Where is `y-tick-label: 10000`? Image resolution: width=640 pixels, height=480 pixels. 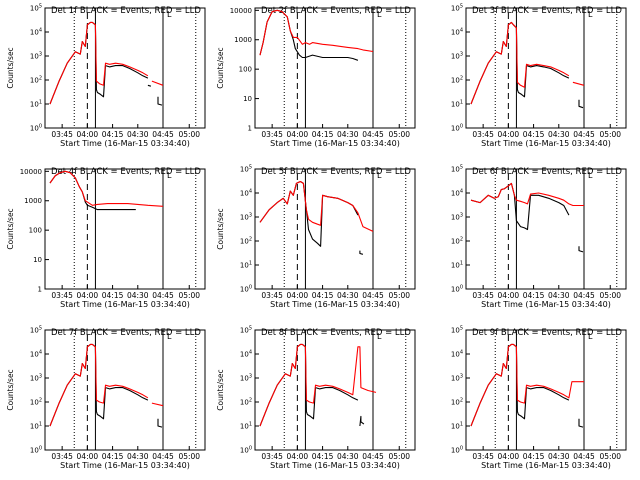 y-tick-label: 10000 is located at coordinates (31, 172).